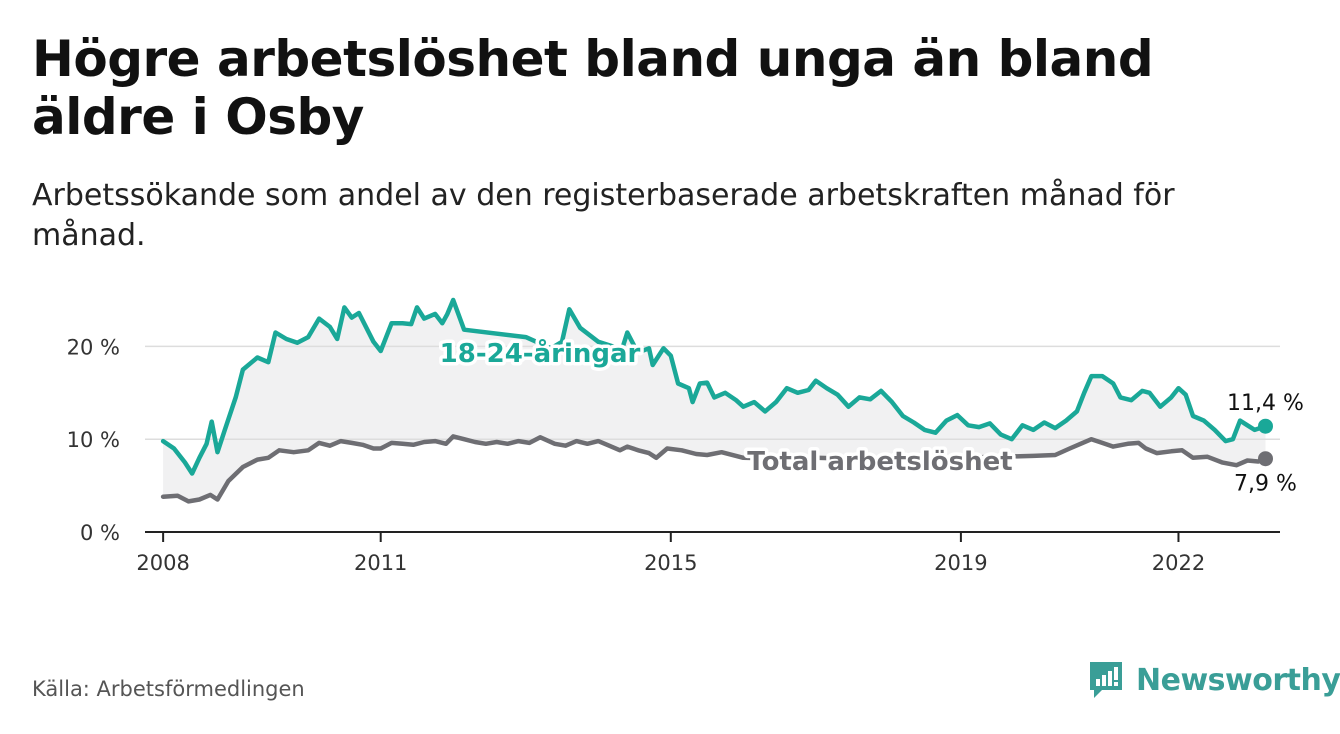 This screenshot has height=734, width=1340. I want to click on x-tick-label: 2015, so click(670, 563).